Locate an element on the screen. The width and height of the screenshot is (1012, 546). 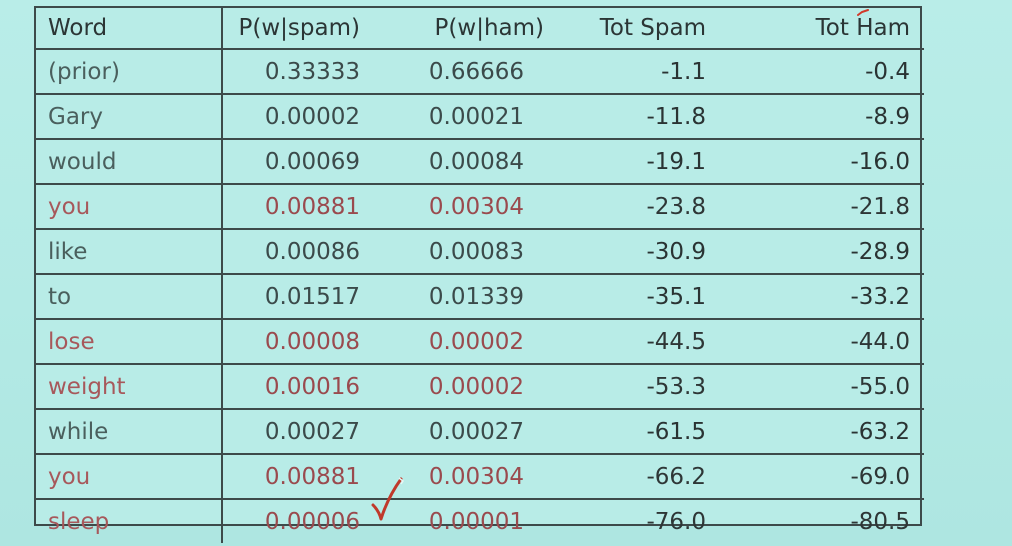
table-header-row: Word P(w|spam) P(w|ham) Tot Spam Tot Ham is located at coordinates (480, 29).